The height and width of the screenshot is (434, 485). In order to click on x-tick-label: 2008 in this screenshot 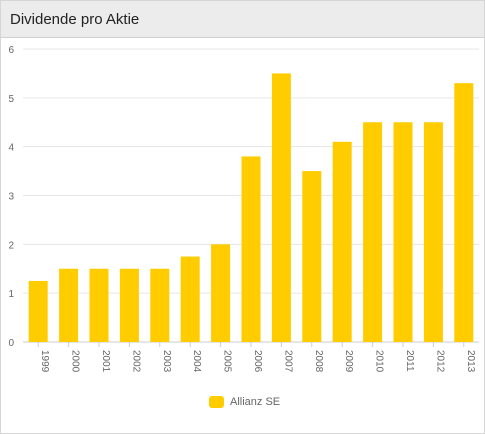, I will do `click(318, 361)`.